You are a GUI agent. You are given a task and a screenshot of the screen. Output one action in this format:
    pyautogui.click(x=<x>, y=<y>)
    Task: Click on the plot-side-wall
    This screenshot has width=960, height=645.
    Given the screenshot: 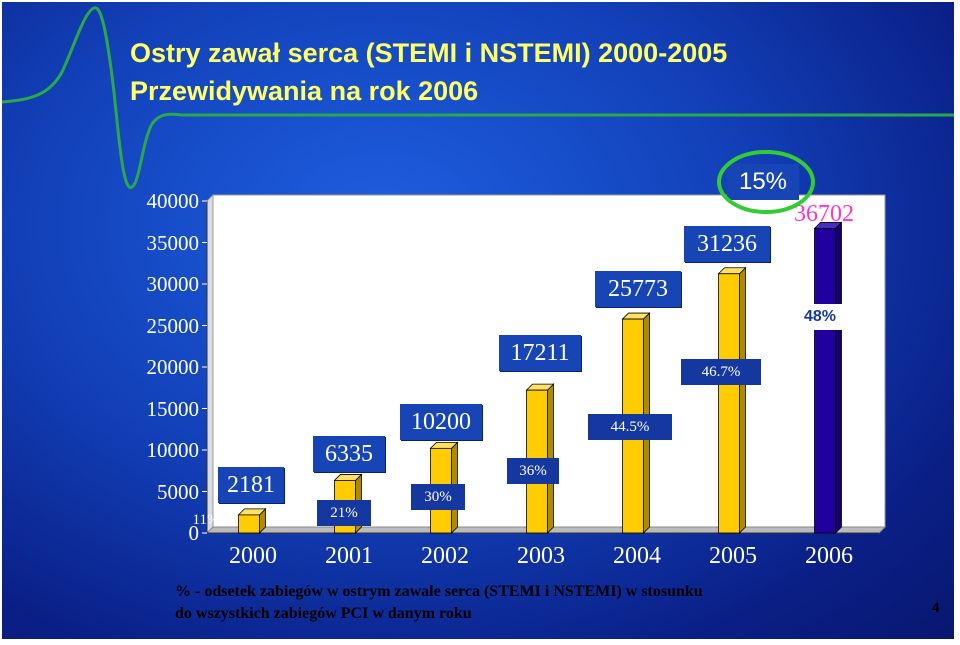 What is the action you would take?
    pyautogui.click(x=210, y=364)
    